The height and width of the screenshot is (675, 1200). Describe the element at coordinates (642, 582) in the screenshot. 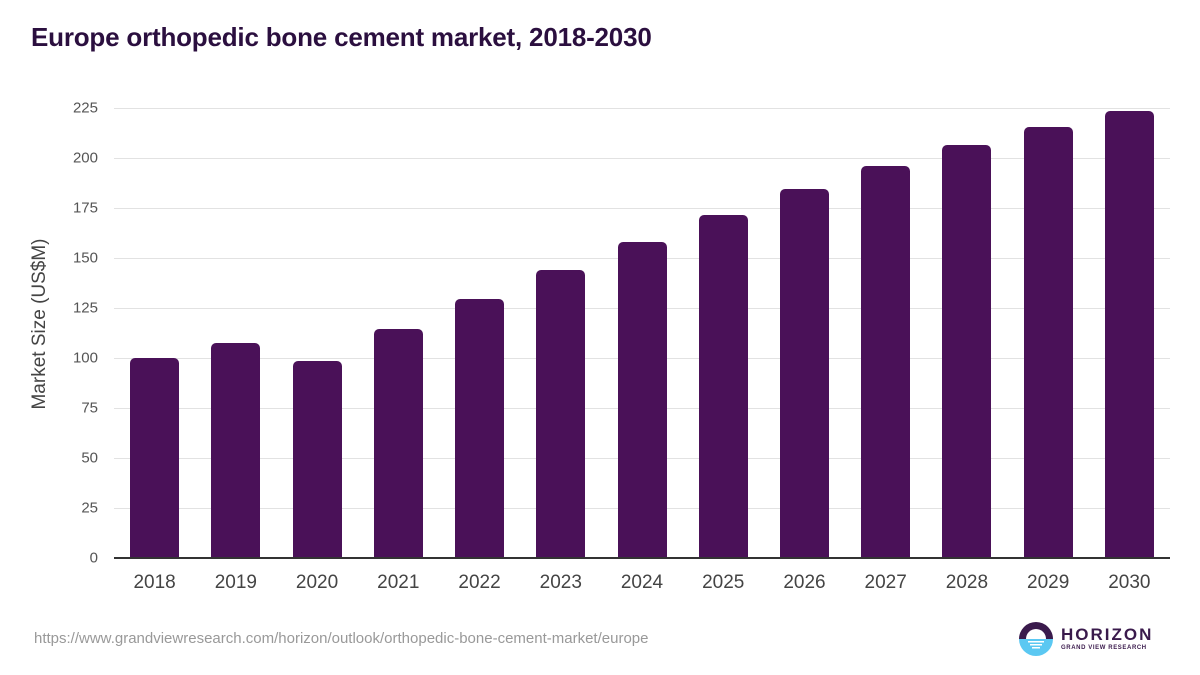

I see `x-tick-label: 2024` at that location.